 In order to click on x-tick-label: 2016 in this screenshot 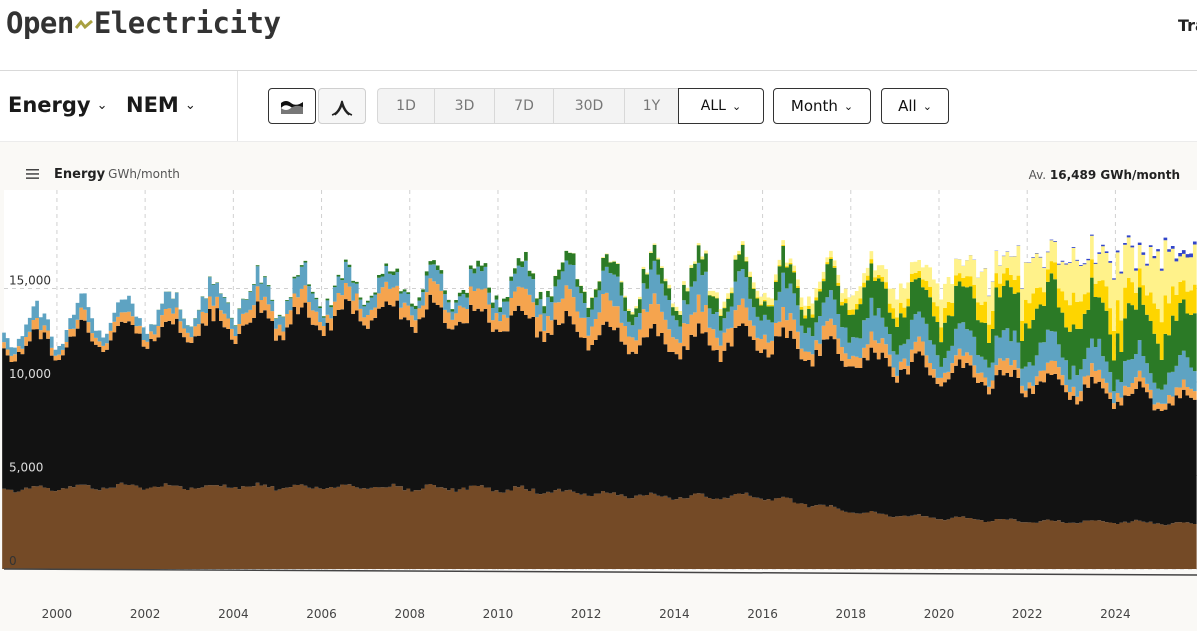, I will do `click(762, 614)`.